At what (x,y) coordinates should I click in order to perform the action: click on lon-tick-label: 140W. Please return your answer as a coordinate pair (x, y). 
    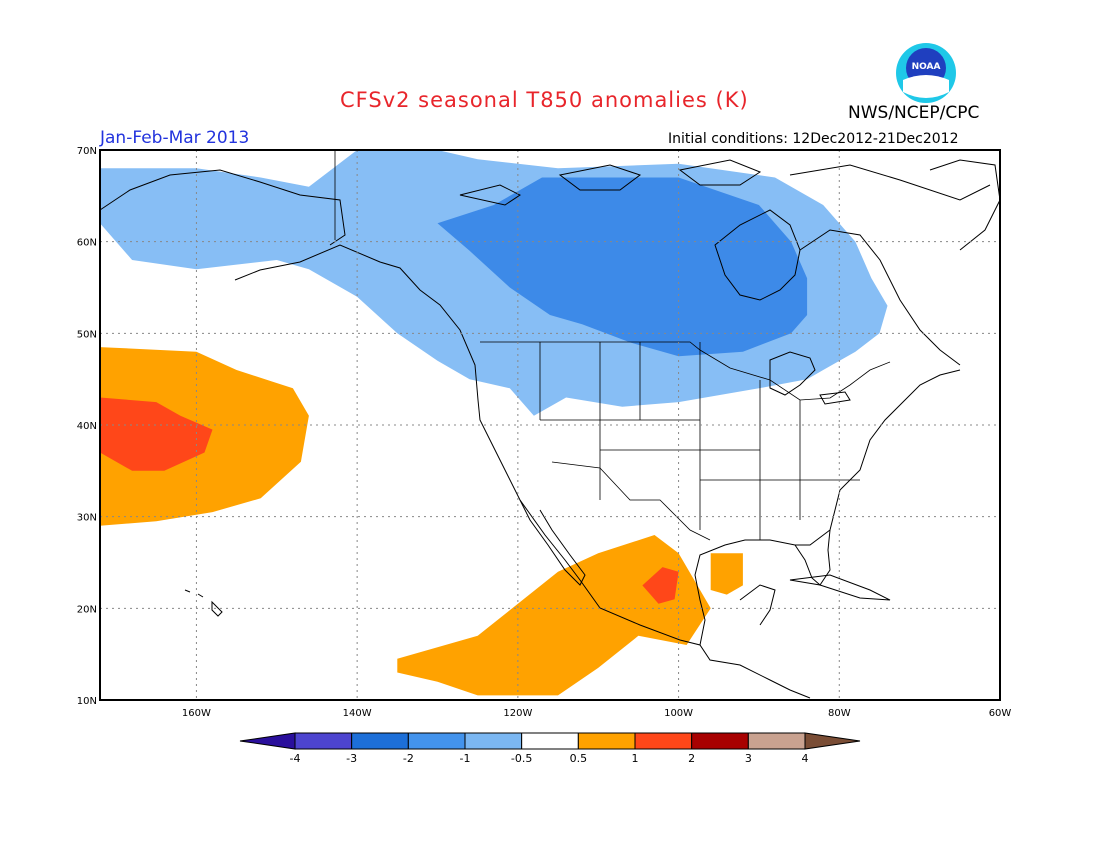
    Looking at the image, I should click on (357, 713).